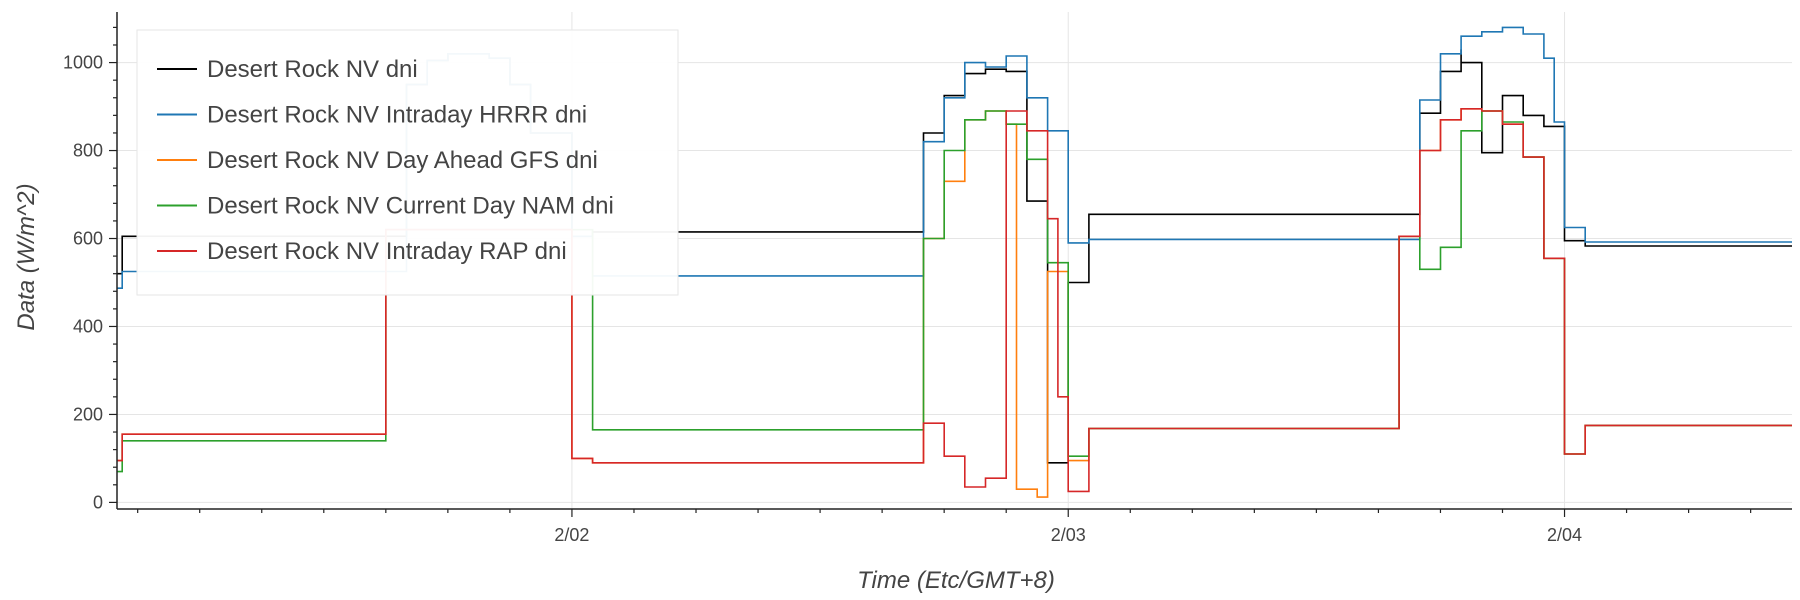  I want to click on y-tick-label: 0, so click(98, 502).